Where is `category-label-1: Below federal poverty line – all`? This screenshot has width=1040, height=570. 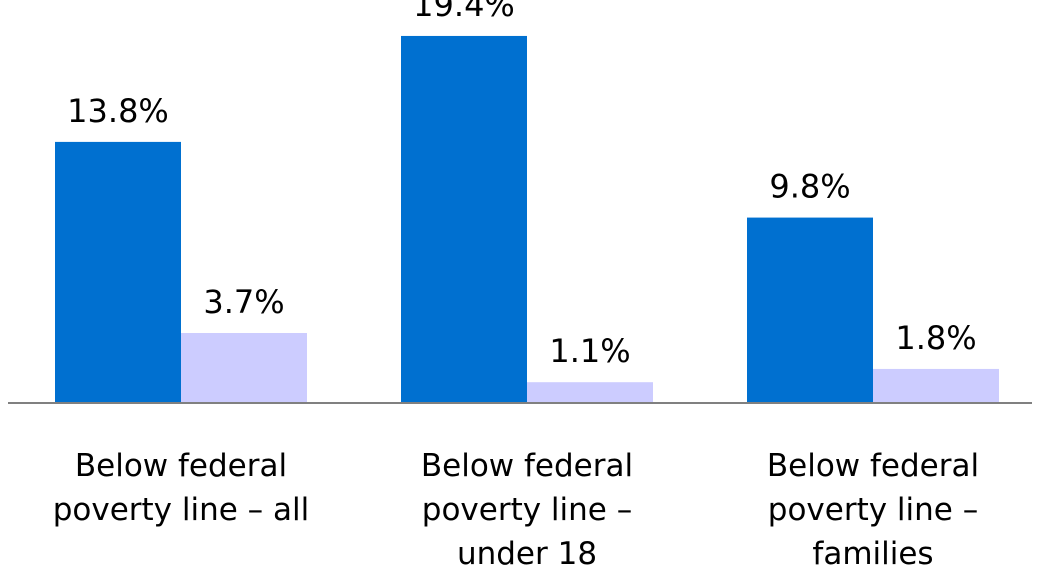
category-label-1: Below federal poverty line – all is located at coordinates (181, 488).